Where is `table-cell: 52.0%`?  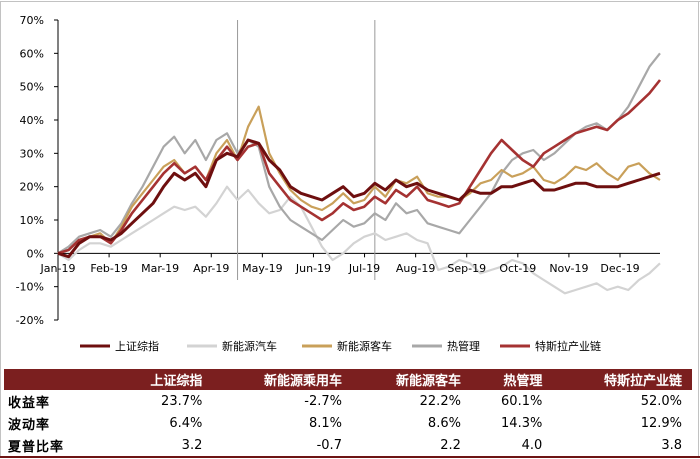 table-cell: 52.0% is located at coordinates (661, 401).